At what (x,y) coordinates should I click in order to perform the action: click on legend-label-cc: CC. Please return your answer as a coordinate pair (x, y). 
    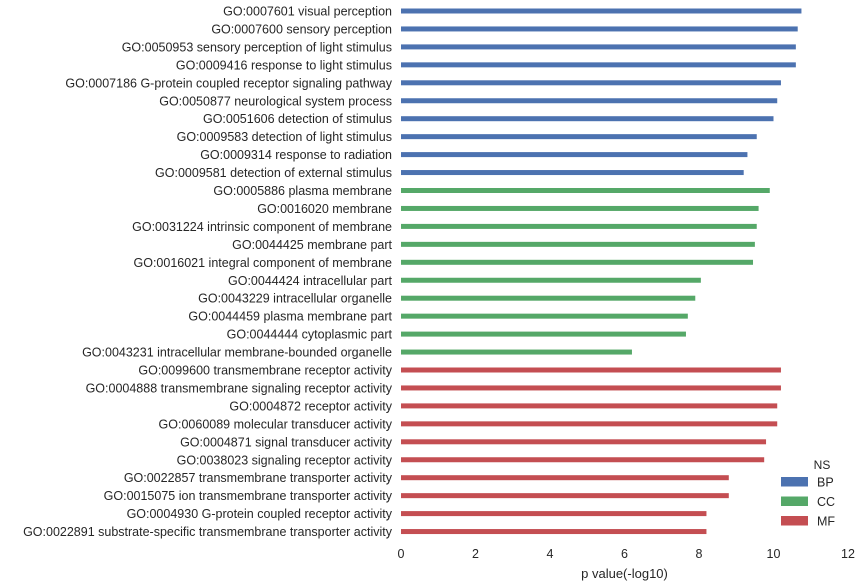
    Looking at the image, I should click on (826, 502).